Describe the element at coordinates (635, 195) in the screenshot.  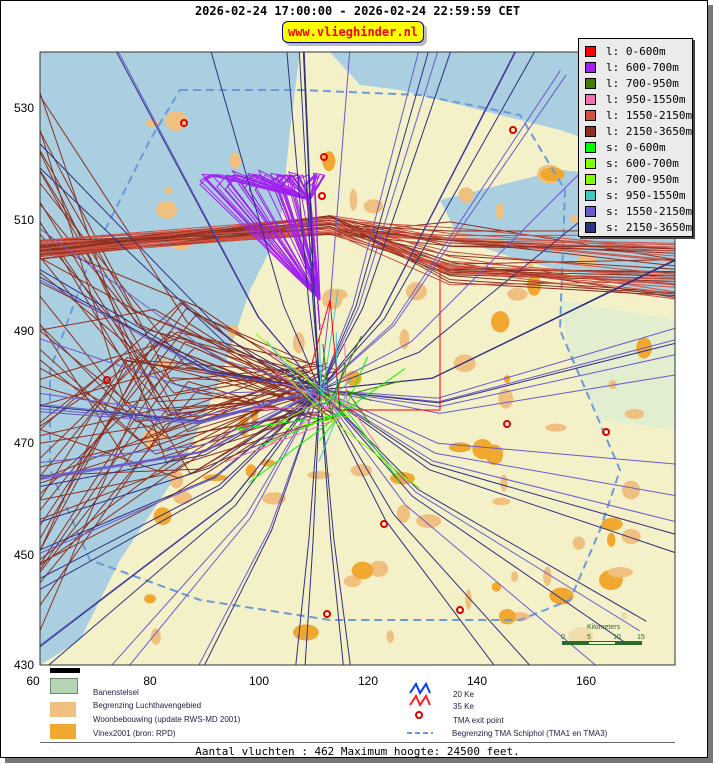
I see `legend-item: s: 950-1550m` at that location.